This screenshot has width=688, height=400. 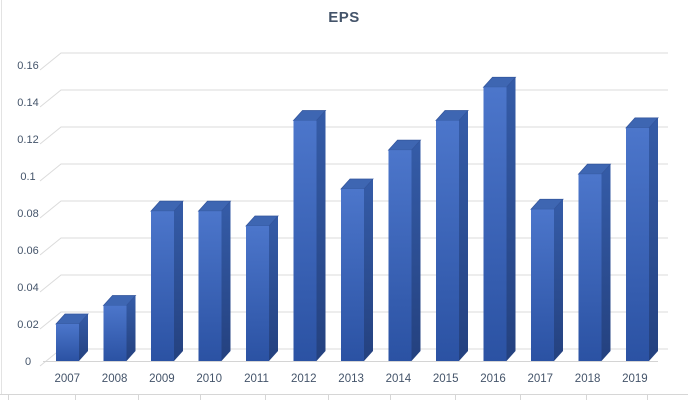 I want to click on bar-2016, so click(x=499, y=218).